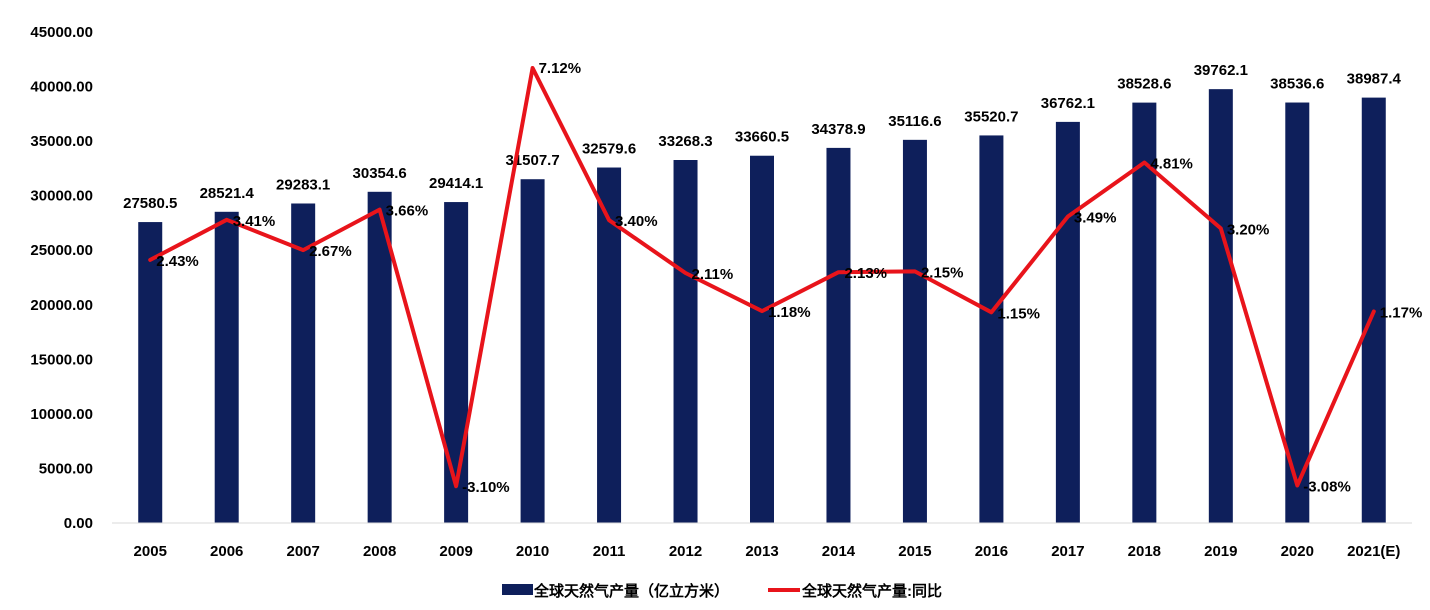 The image size is (1430, 610). Describe the element at coordinates (865, 273) in the screenshot. I see `line-value-label: 2.13%` at that location.